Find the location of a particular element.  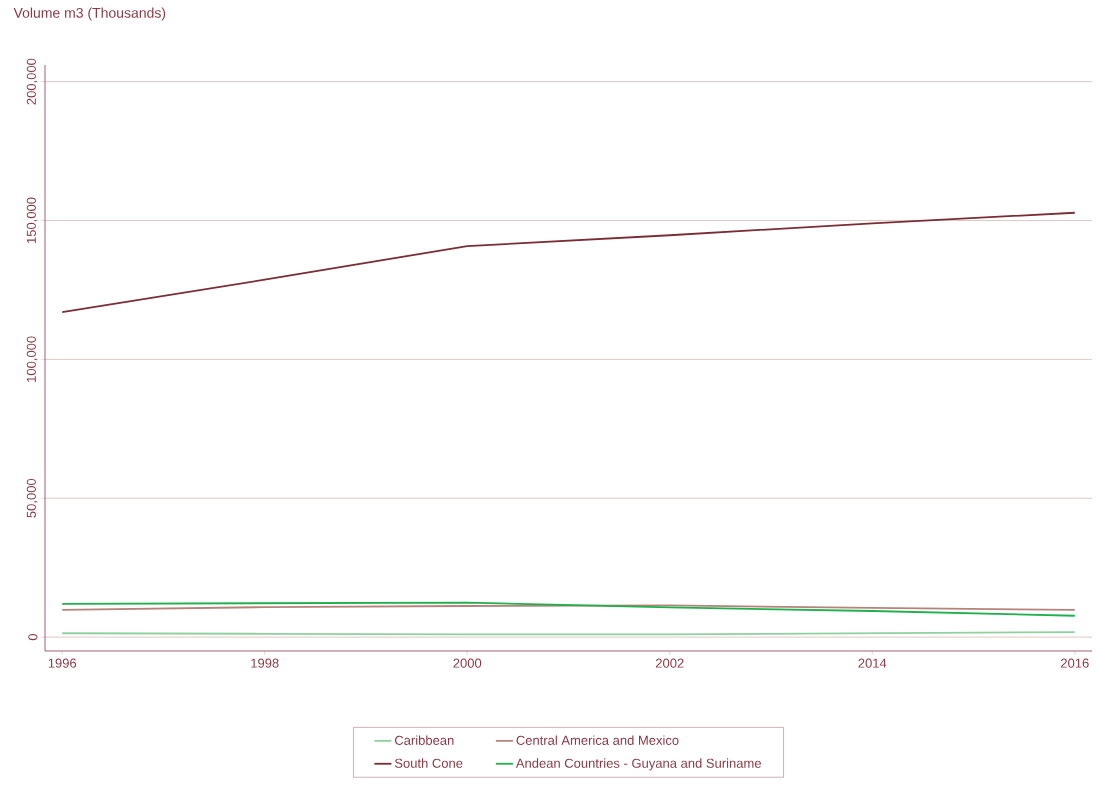

y-tick-label: 0 is located at coordinates (33, 637).